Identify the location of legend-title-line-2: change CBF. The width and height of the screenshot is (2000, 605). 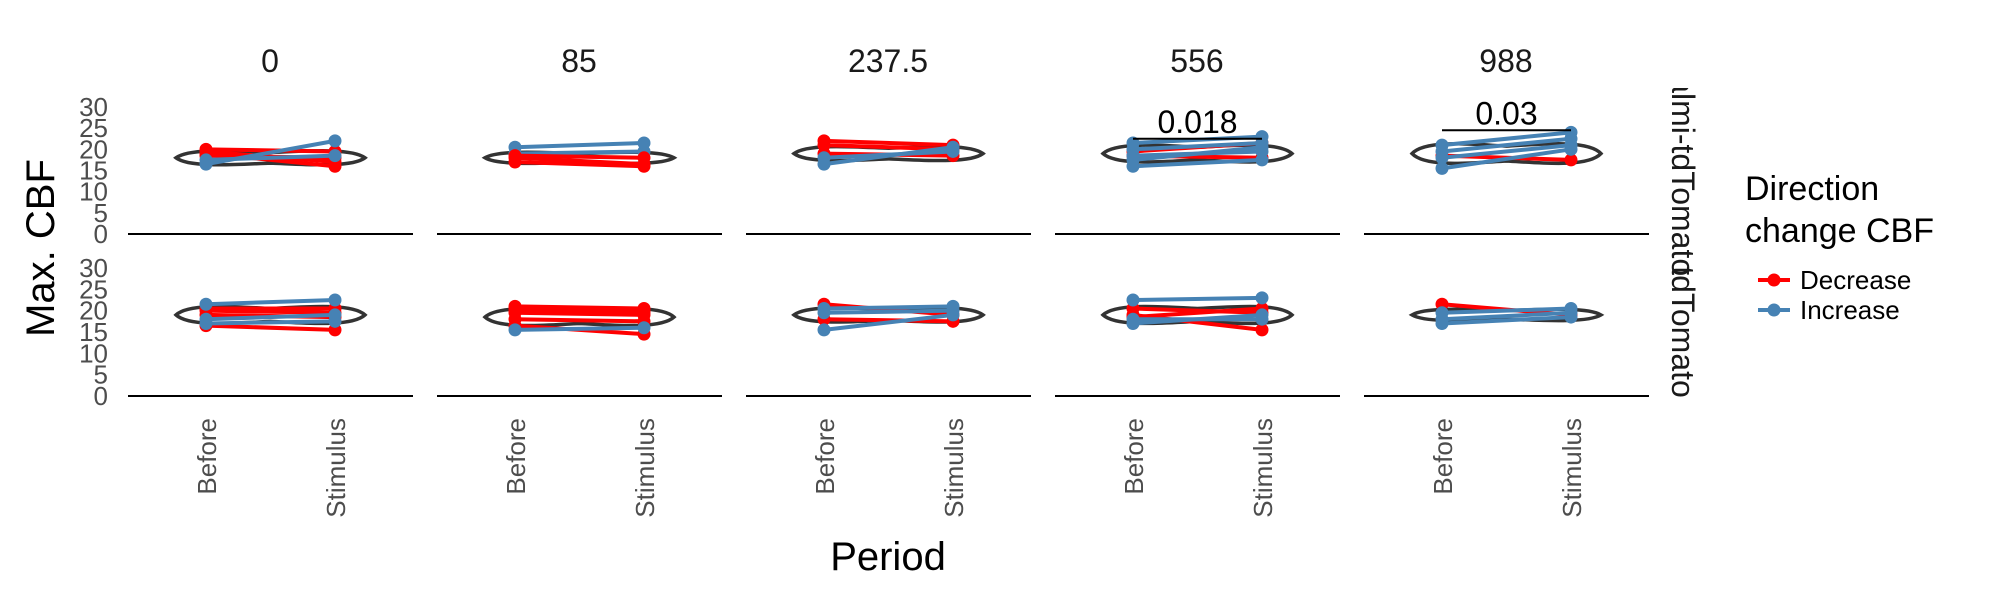
(1839, 231).